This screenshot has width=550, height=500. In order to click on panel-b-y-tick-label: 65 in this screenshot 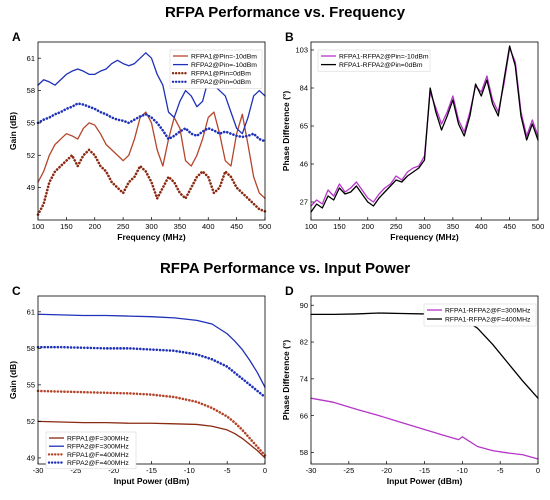, I will do `click(304, 126)`.